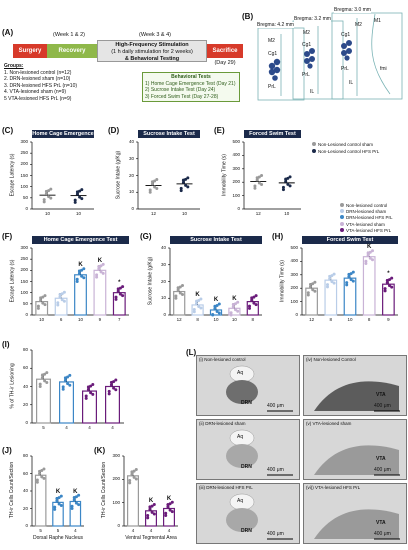  What do you see at coordinates (24, 259) in the screenshot?
I see `y-tick-label: 250` at bounding box center [24, 259].